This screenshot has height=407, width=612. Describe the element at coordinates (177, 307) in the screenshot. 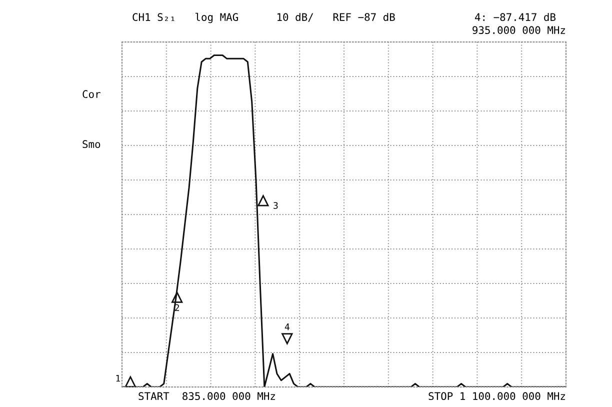

I see `annotation: 2` at that location.